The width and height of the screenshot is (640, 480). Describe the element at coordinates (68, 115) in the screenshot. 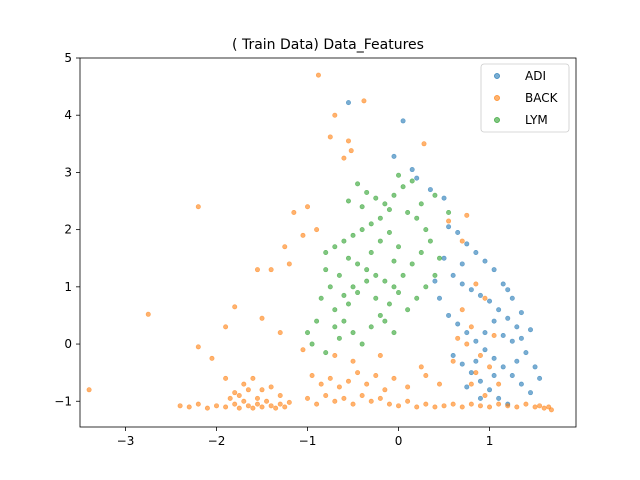

I see `y-tick-label: 4` at that location.